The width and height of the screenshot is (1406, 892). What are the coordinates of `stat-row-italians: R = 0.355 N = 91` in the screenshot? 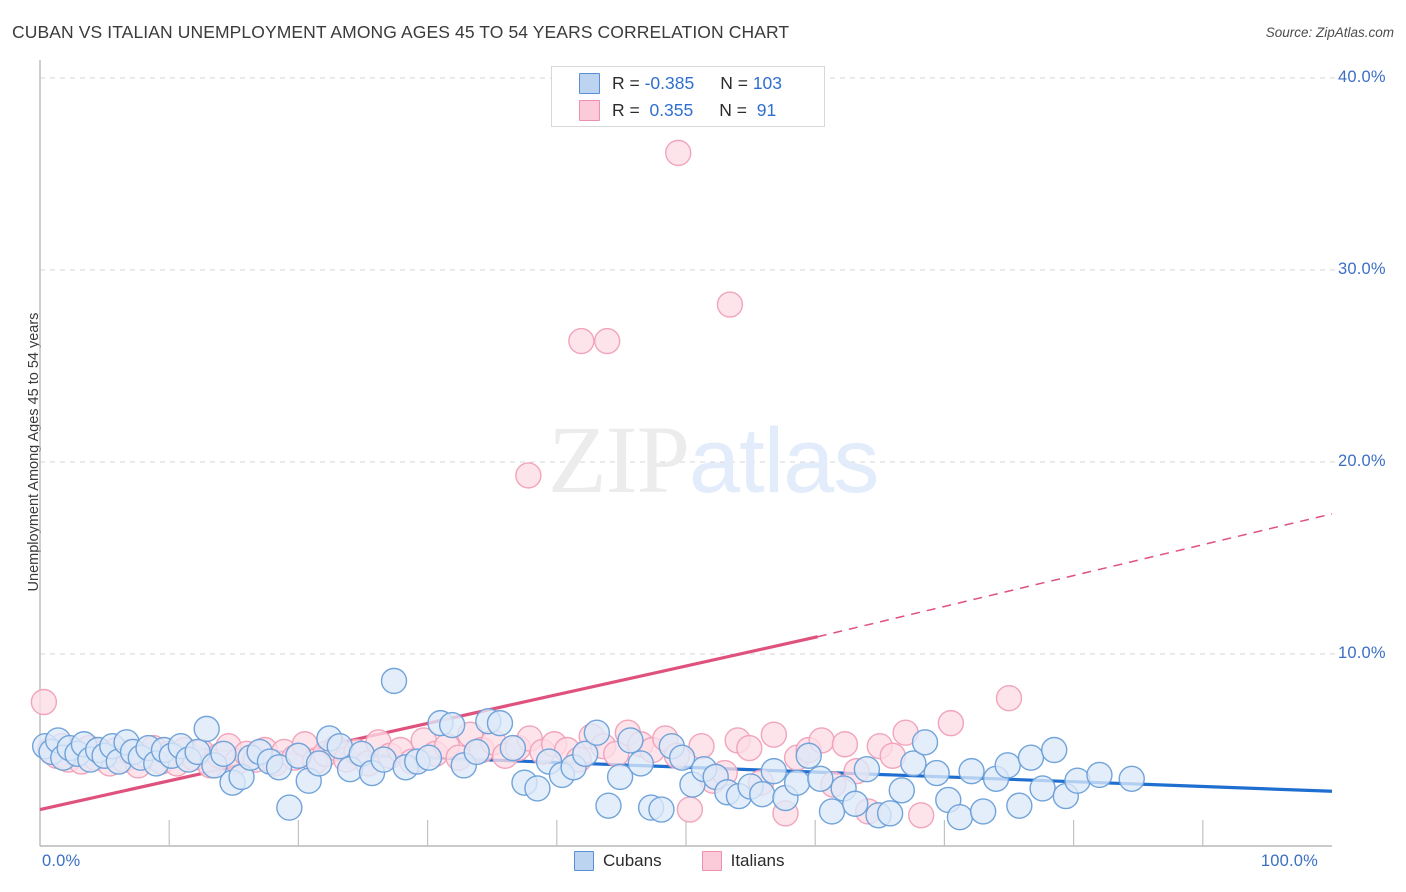 It's located at (688, 110).